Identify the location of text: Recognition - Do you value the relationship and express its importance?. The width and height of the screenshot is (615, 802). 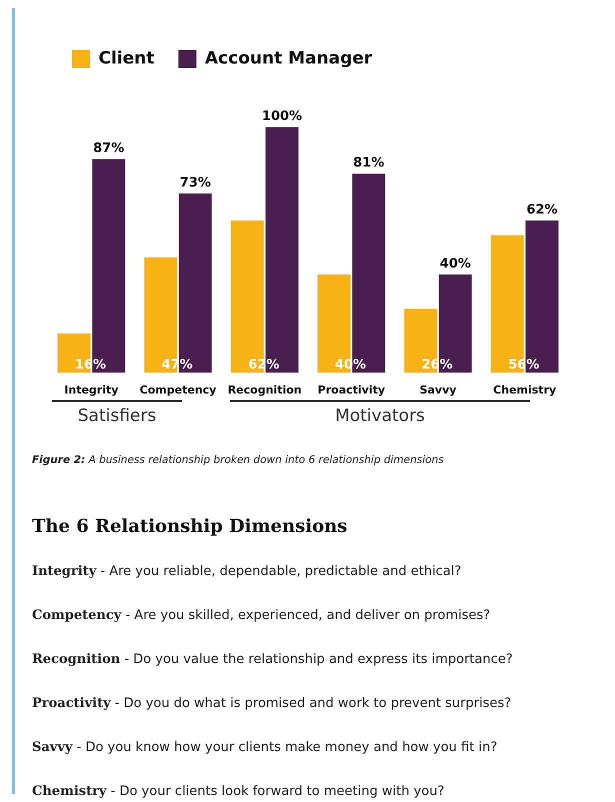
(272, 659).